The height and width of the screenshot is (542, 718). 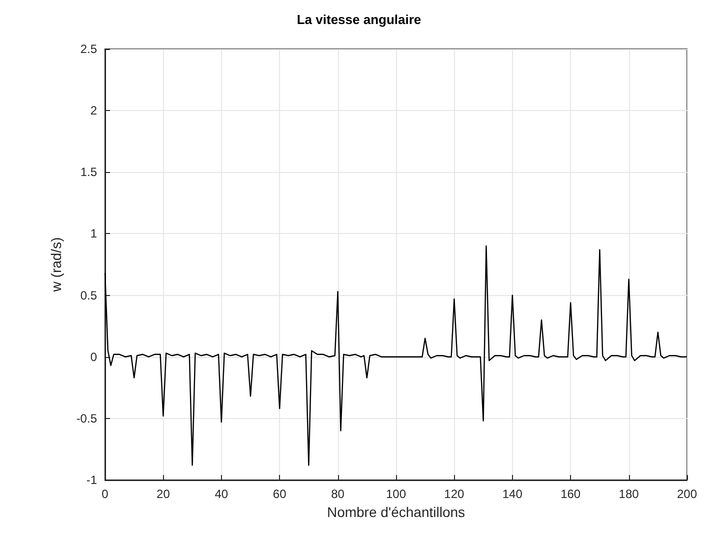 I want to click on x-tick-label: 100, so click(x=396, y=494).